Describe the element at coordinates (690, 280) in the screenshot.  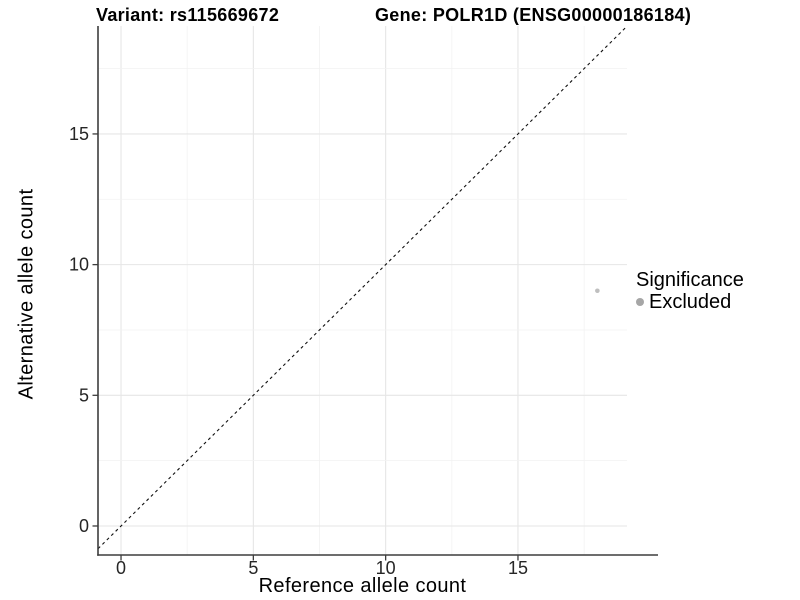
I see `legend-title: Significance` at that location.